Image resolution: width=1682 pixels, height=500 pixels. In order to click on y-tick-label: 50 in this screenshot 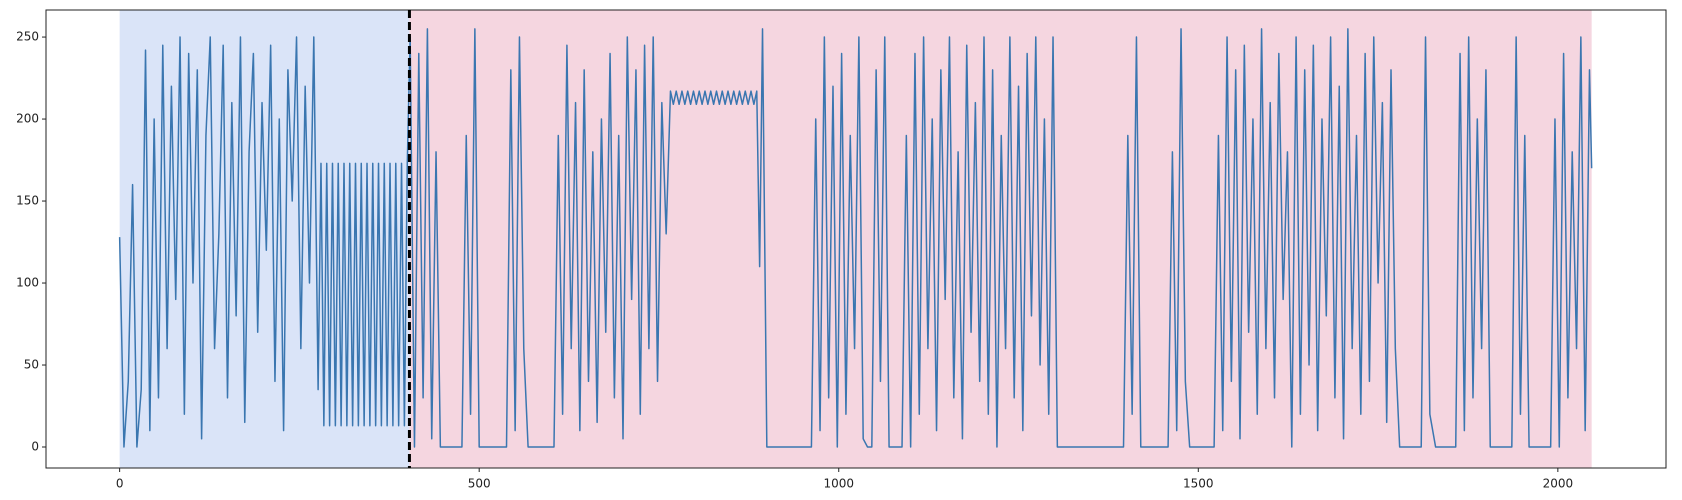, I will do `click(31, 365)`.